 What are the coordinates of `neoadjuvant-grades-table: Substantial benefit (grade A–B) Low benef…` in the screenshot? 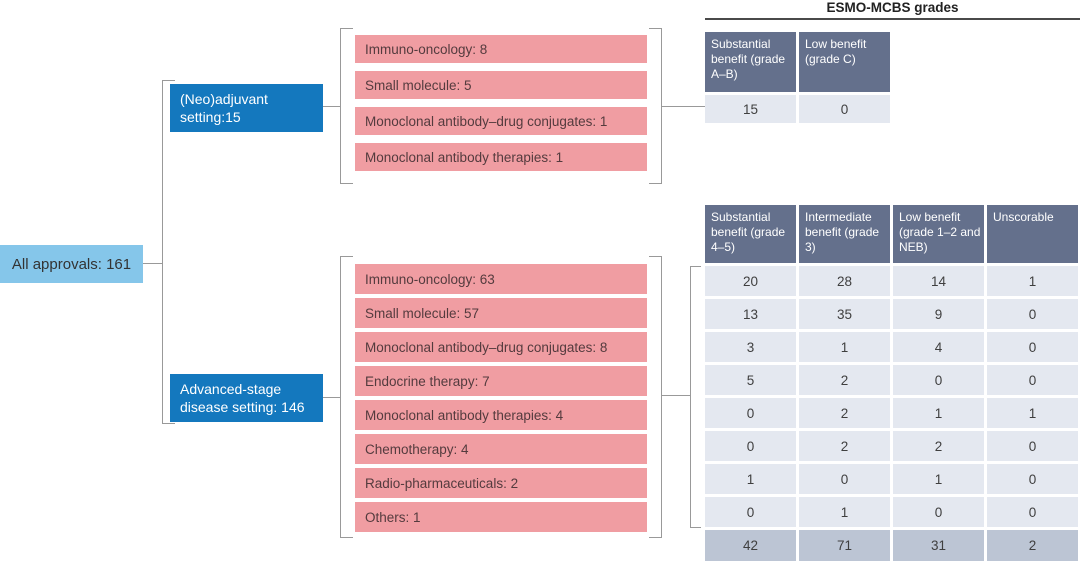 It's located at (797, 77).